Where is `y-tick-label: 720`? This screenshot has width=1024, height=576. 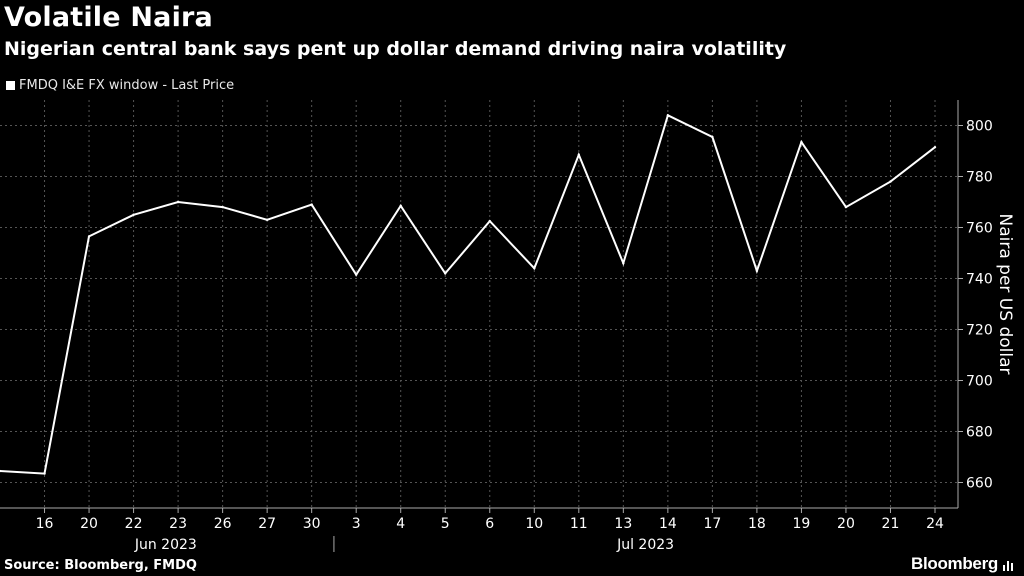 y-tick-label: 720 is located at coordinates (979, 331).